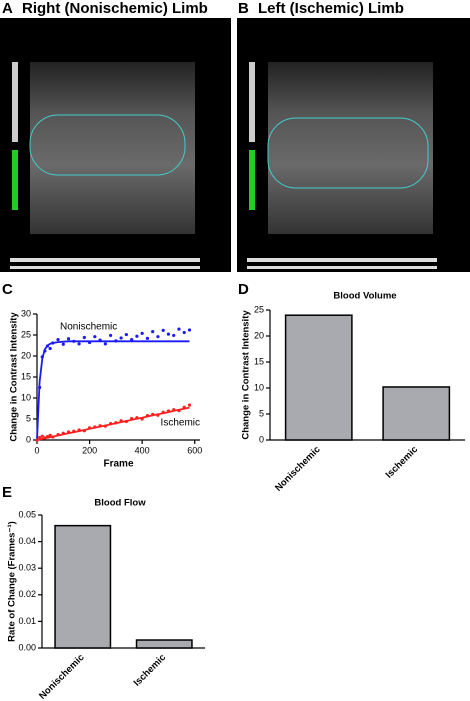  I want to click on panel-label: B, so click(243, 8).